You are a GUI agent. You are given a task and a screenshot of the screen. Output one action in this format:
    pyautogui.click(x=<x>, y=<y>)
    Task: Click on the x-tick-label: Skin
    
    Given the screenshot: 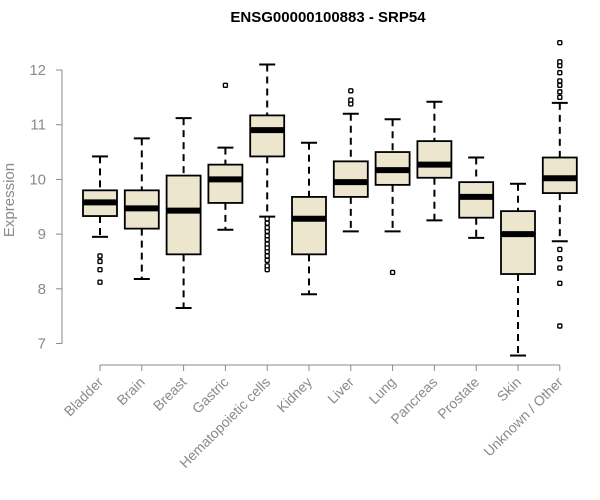 What is the action you would take?
    pyautogui.click(x=509, y=389)
    